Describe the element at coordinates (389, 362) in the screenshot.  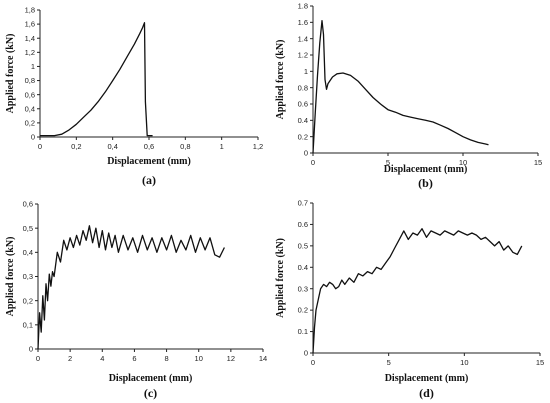
I see `x-tick-label: 5` at that location.